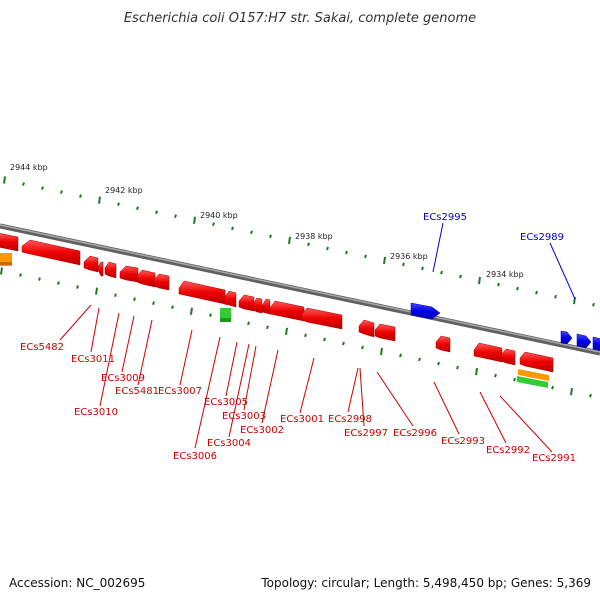 The image size is (600, 600). Describe the element at coordinates (508, 450) in the screenshot. I see `gene-label-ecs2992: ECs2992` at that location.